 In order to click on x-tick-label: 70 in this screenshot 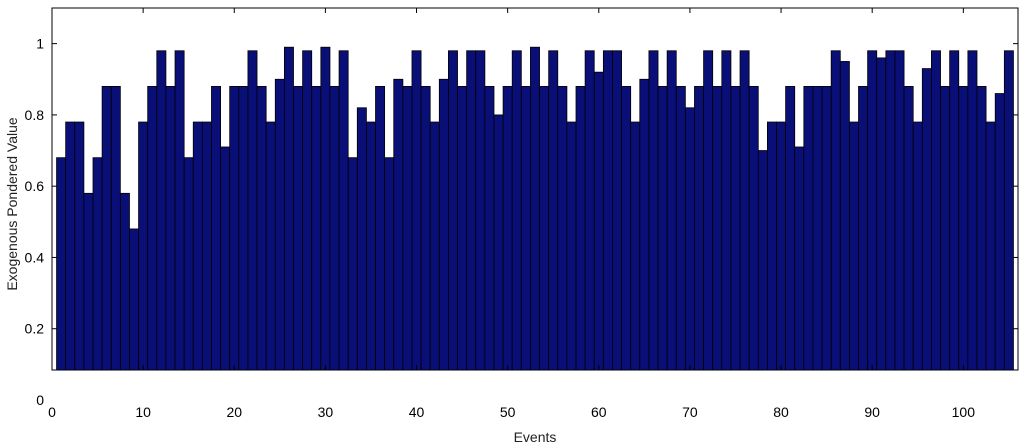, I will do `click(690, 412)`.